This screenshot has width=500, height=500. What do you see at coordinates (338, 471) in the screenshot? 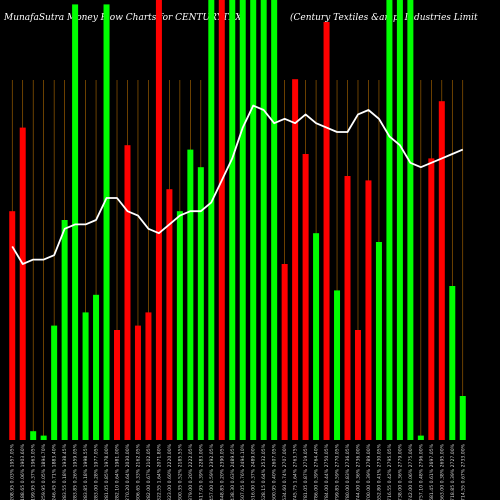
I see `x-tick-label: 2799.85 0.59% 2770.05%` at bounding box center [338, 471].